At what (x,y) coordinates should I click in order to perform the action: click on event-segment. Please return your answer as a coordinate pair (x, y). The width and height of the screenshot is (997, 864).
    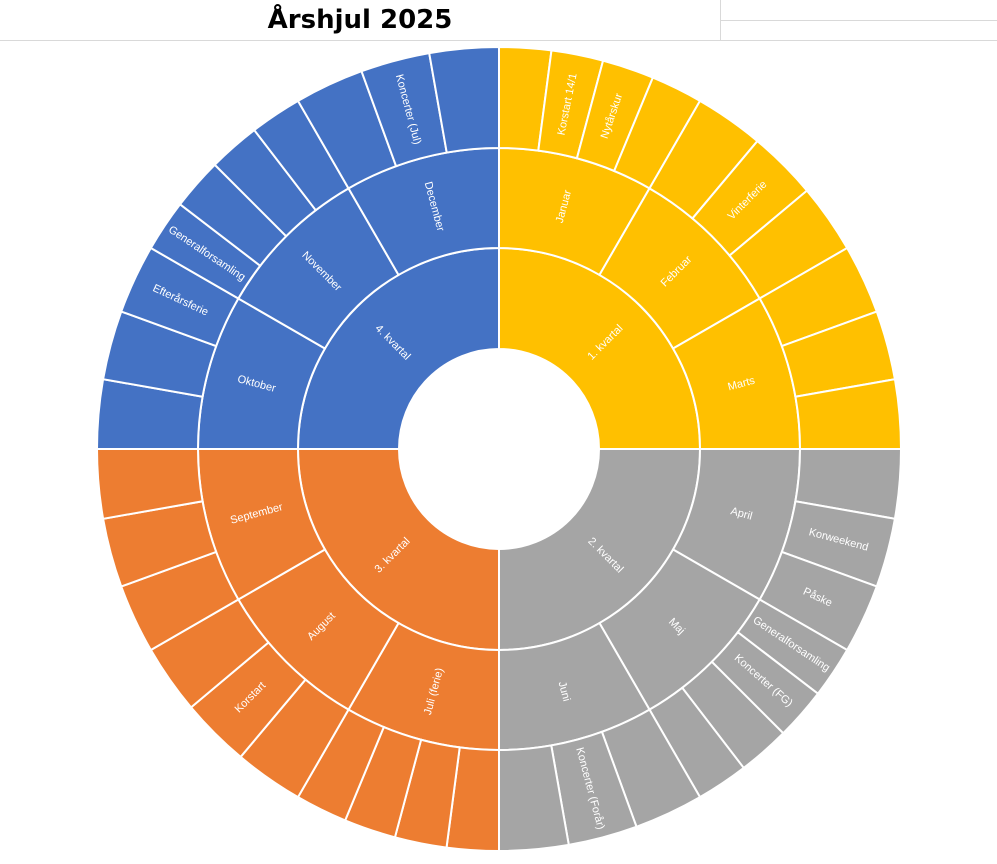
    Looking at the image, I should click on (464, 99).